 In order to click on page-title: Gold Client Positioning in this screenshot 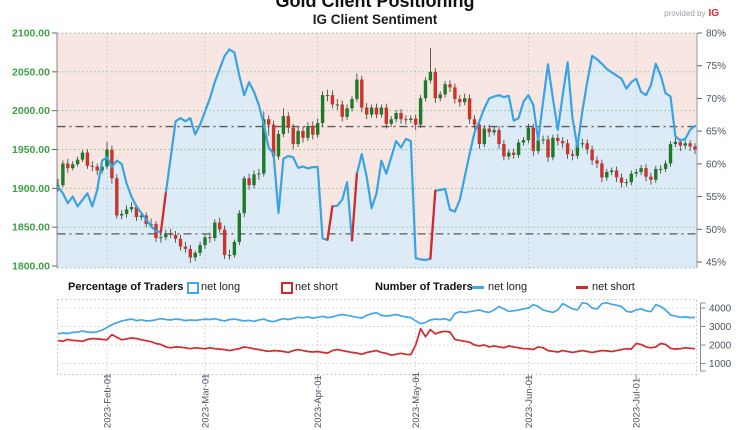, I will do `click(375, 5)`.